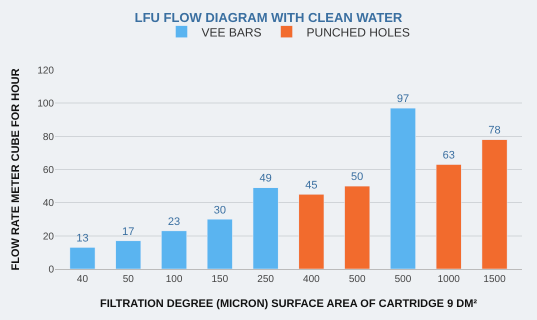 This screenshot has width=537, height=320. Describe the element at coordinates (448, 156) in the screenshot. I see `data-label: 63` at that location.